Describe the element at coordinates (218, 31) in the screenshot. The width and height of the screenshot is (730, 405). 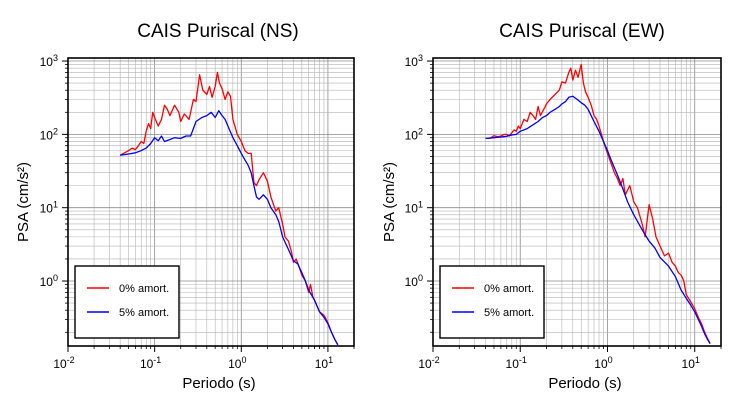
I see `chart-title: CAIS Puriscal (NS)` at that location.